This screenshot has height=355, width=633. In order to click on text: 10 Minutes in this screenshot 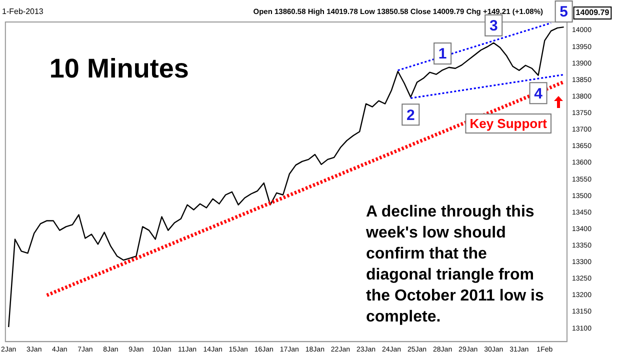, I will do `click(119, 68)`.